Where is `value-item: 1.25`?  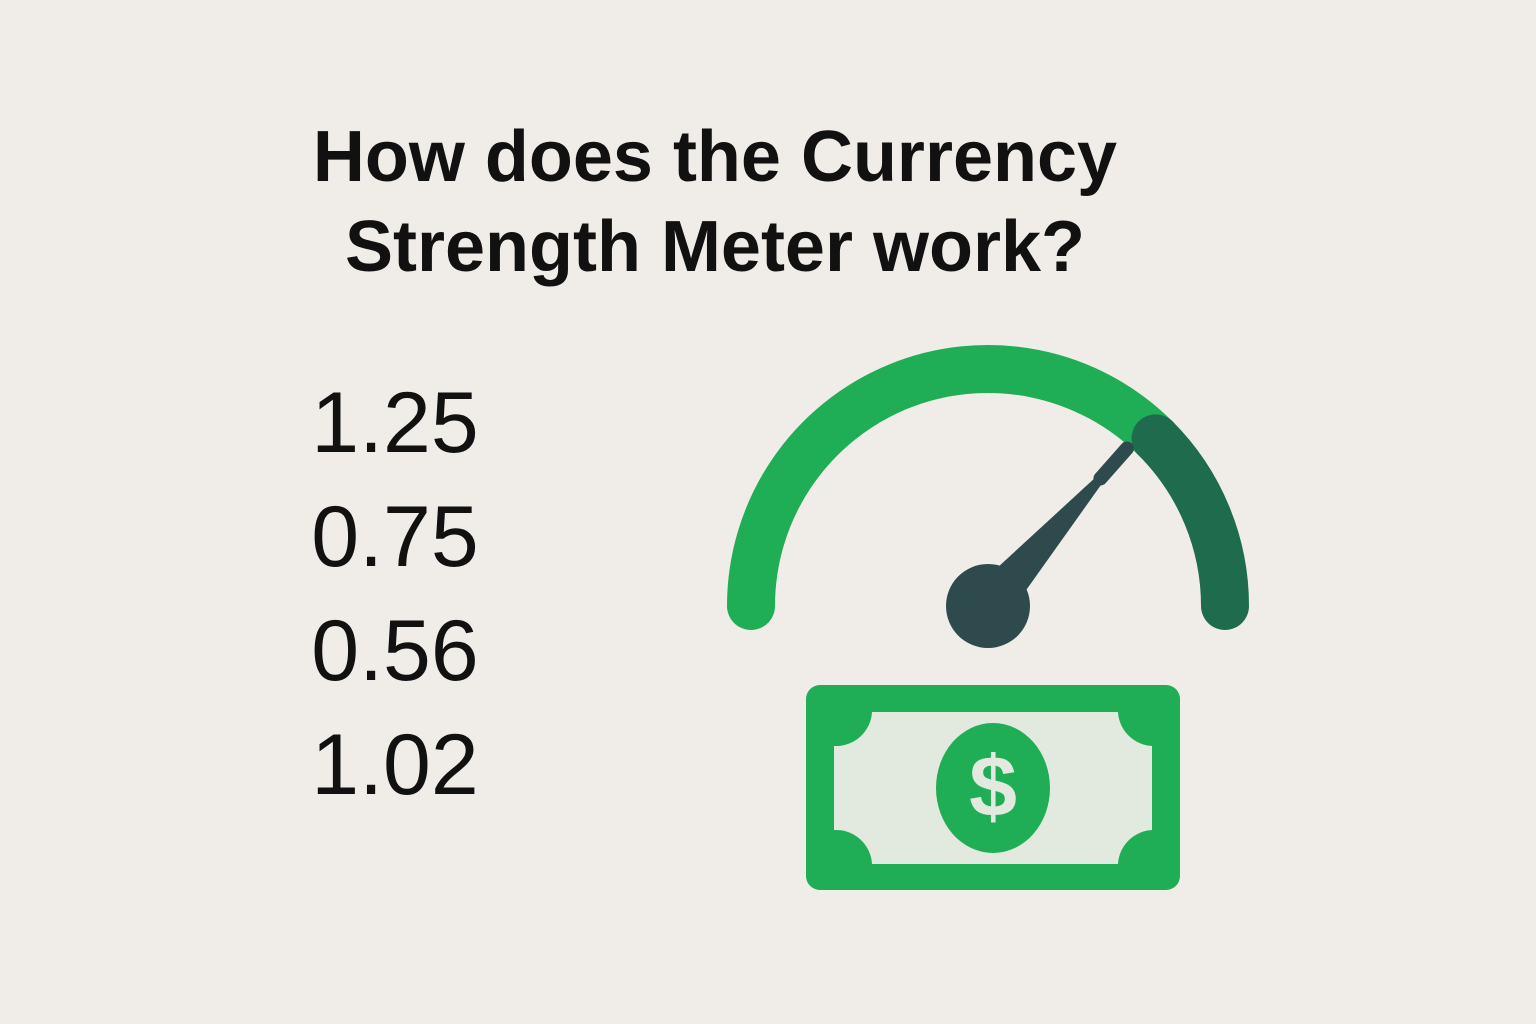
value-item: 1.25 is located at coordinates (395, 423).